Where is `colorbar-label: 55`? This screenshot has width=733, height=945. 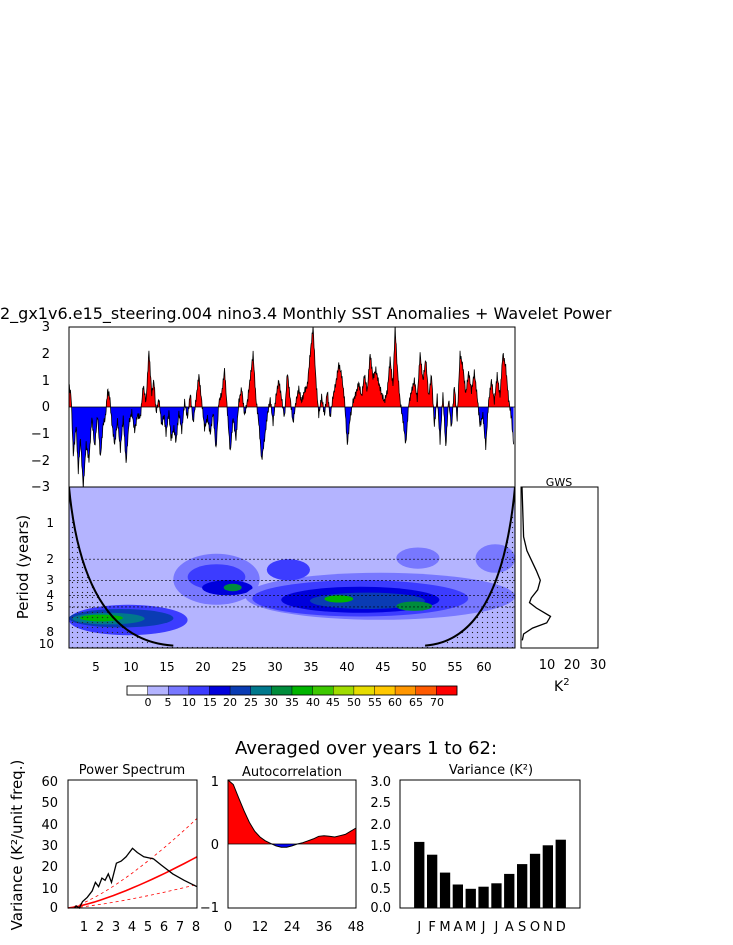
colorbar-label: 55 is located at coordinates (375, 702).